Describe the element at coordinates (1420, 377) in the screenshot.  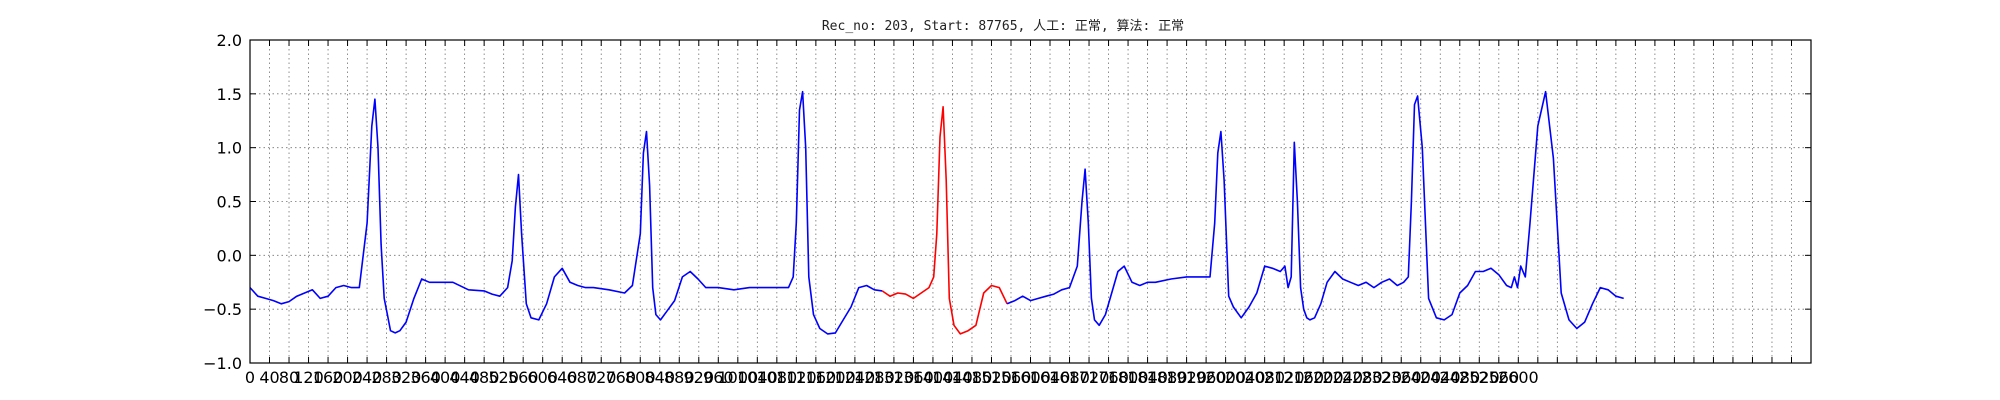
I see `x-tick-label: 2400` at that location.